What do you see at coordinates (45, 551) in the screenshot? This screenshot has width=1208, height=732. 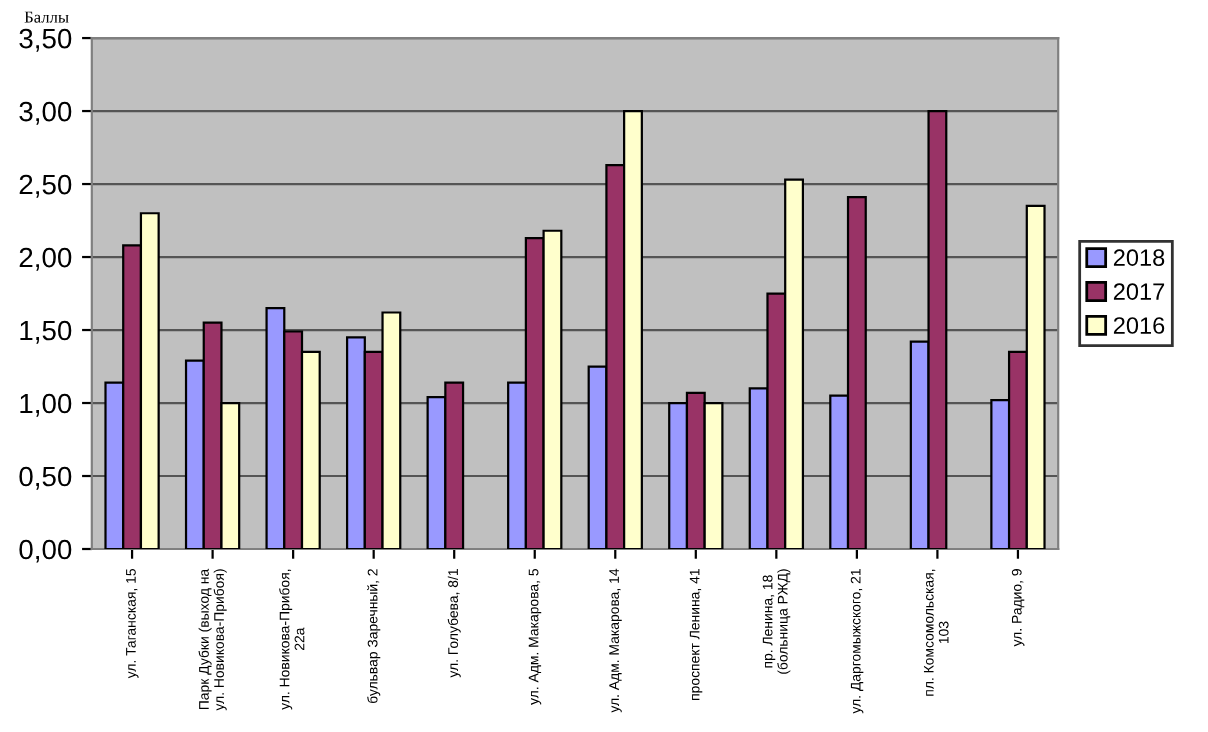 I see `y-tick-label: 0,00` at bounding box center [45, 551].